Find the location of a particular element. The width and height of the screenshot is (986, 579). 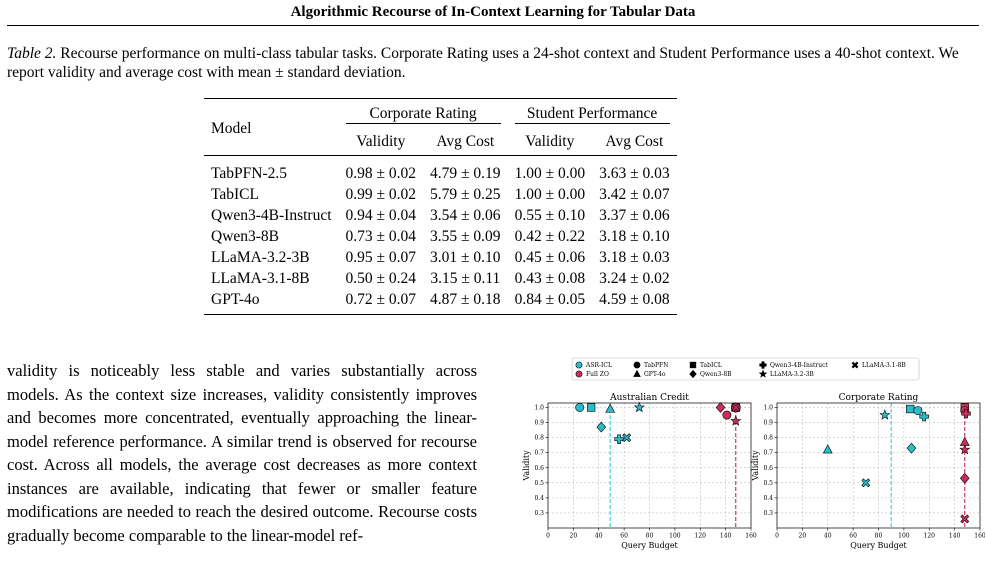

model-name: Qwen3-8B is located at coordinates (245, 236).